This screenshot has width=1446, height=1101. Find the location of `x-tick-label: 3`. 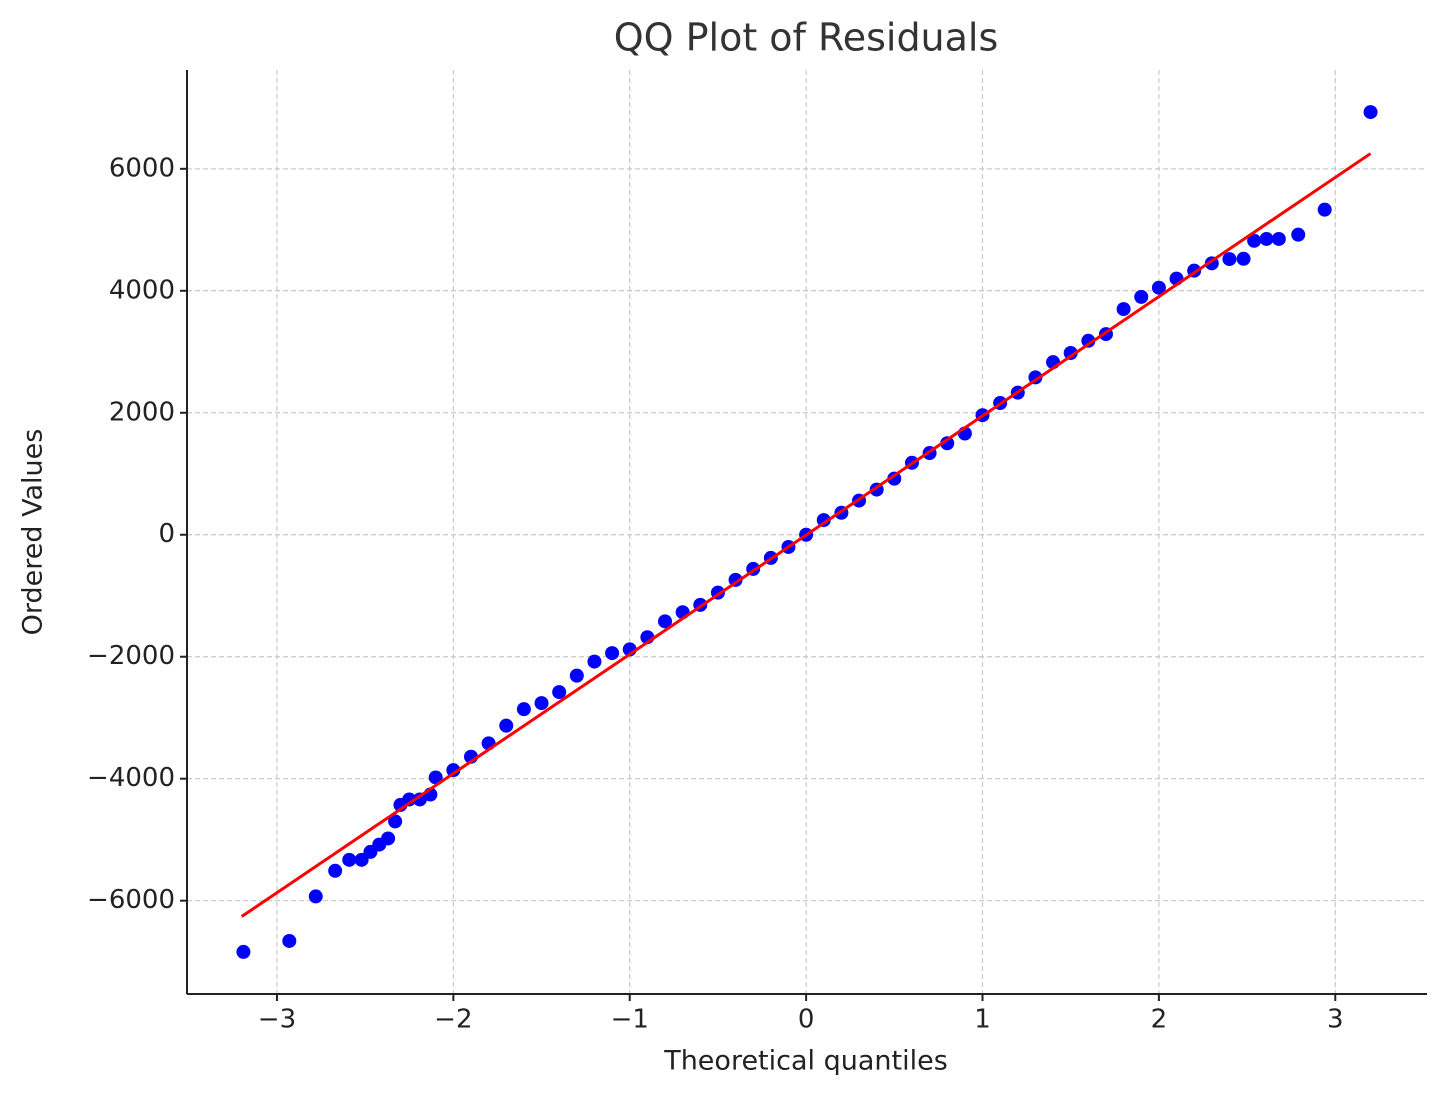

x-tick-label: 3 is located at coordinates (1335, 1020).